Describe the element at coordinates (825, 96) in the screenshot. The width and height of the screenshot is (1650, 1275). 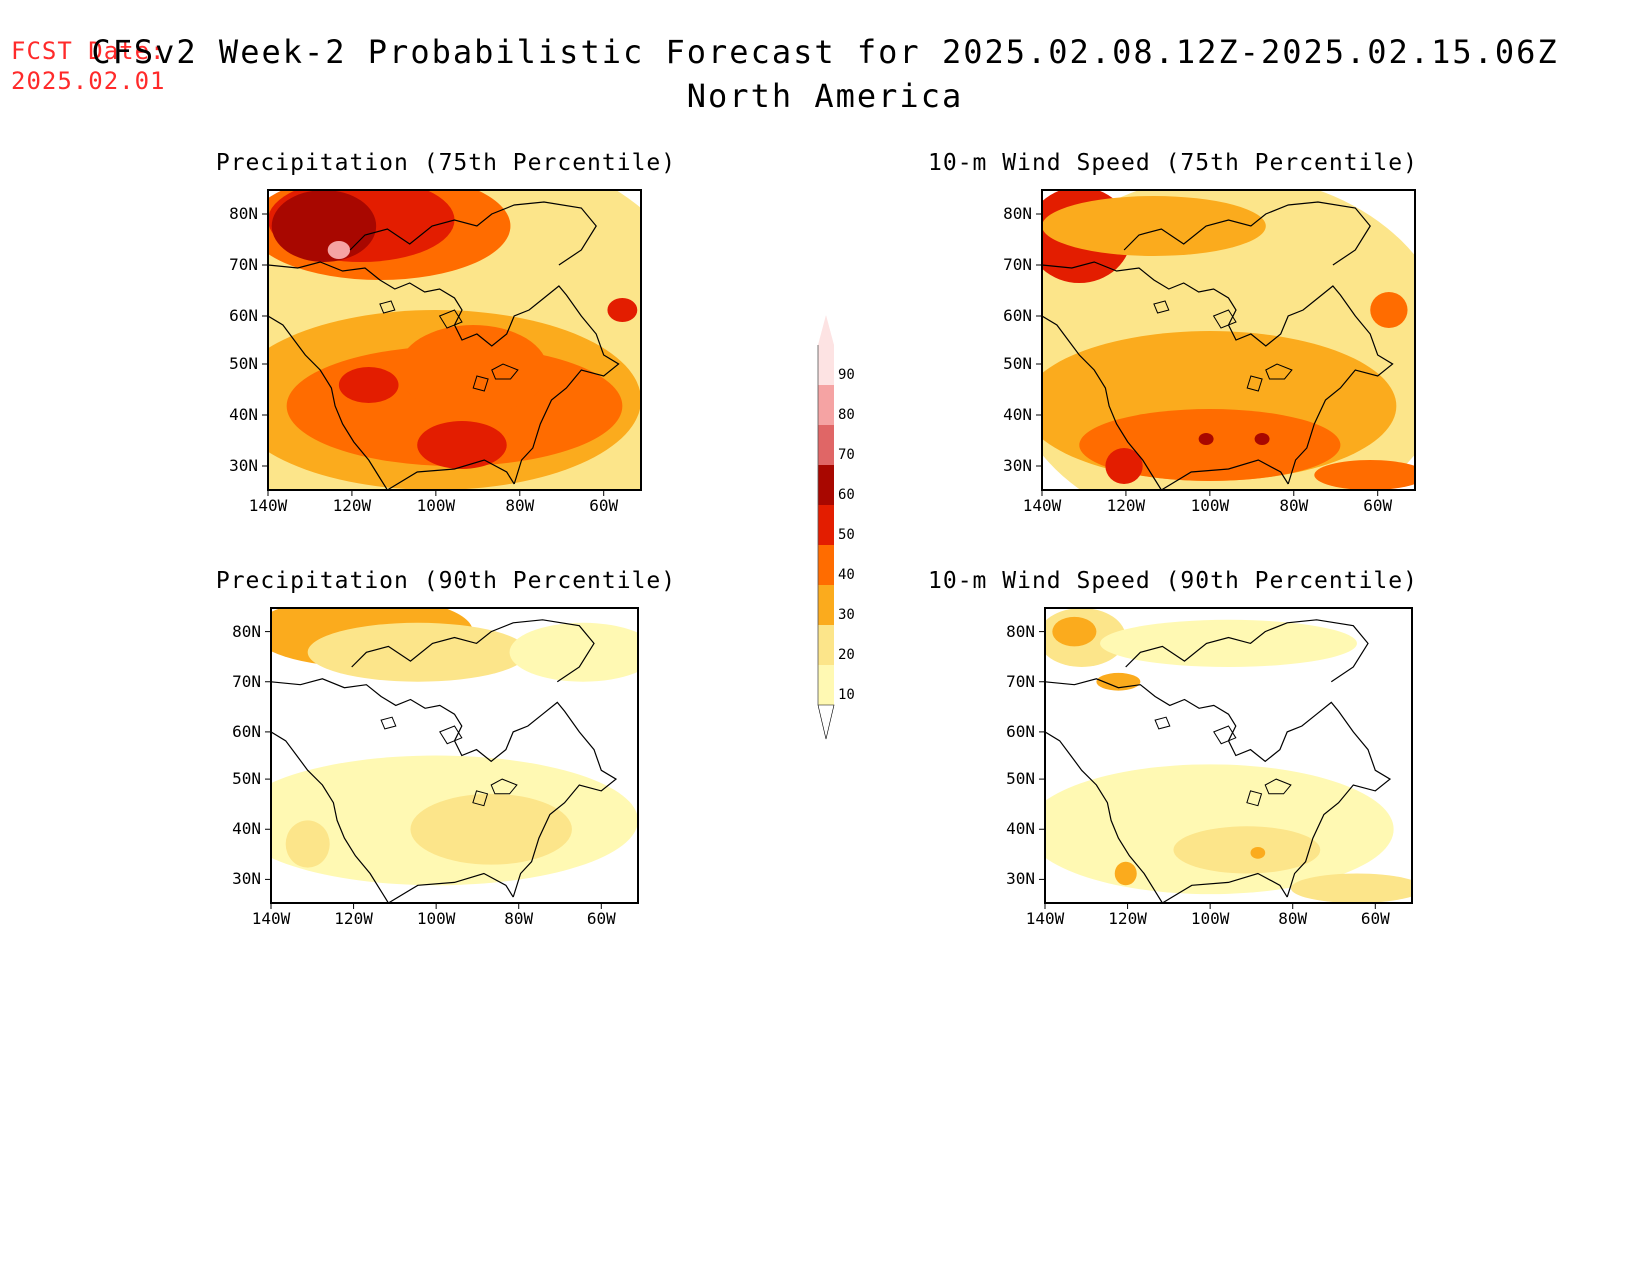
I see `title-line2: North America` at that location.